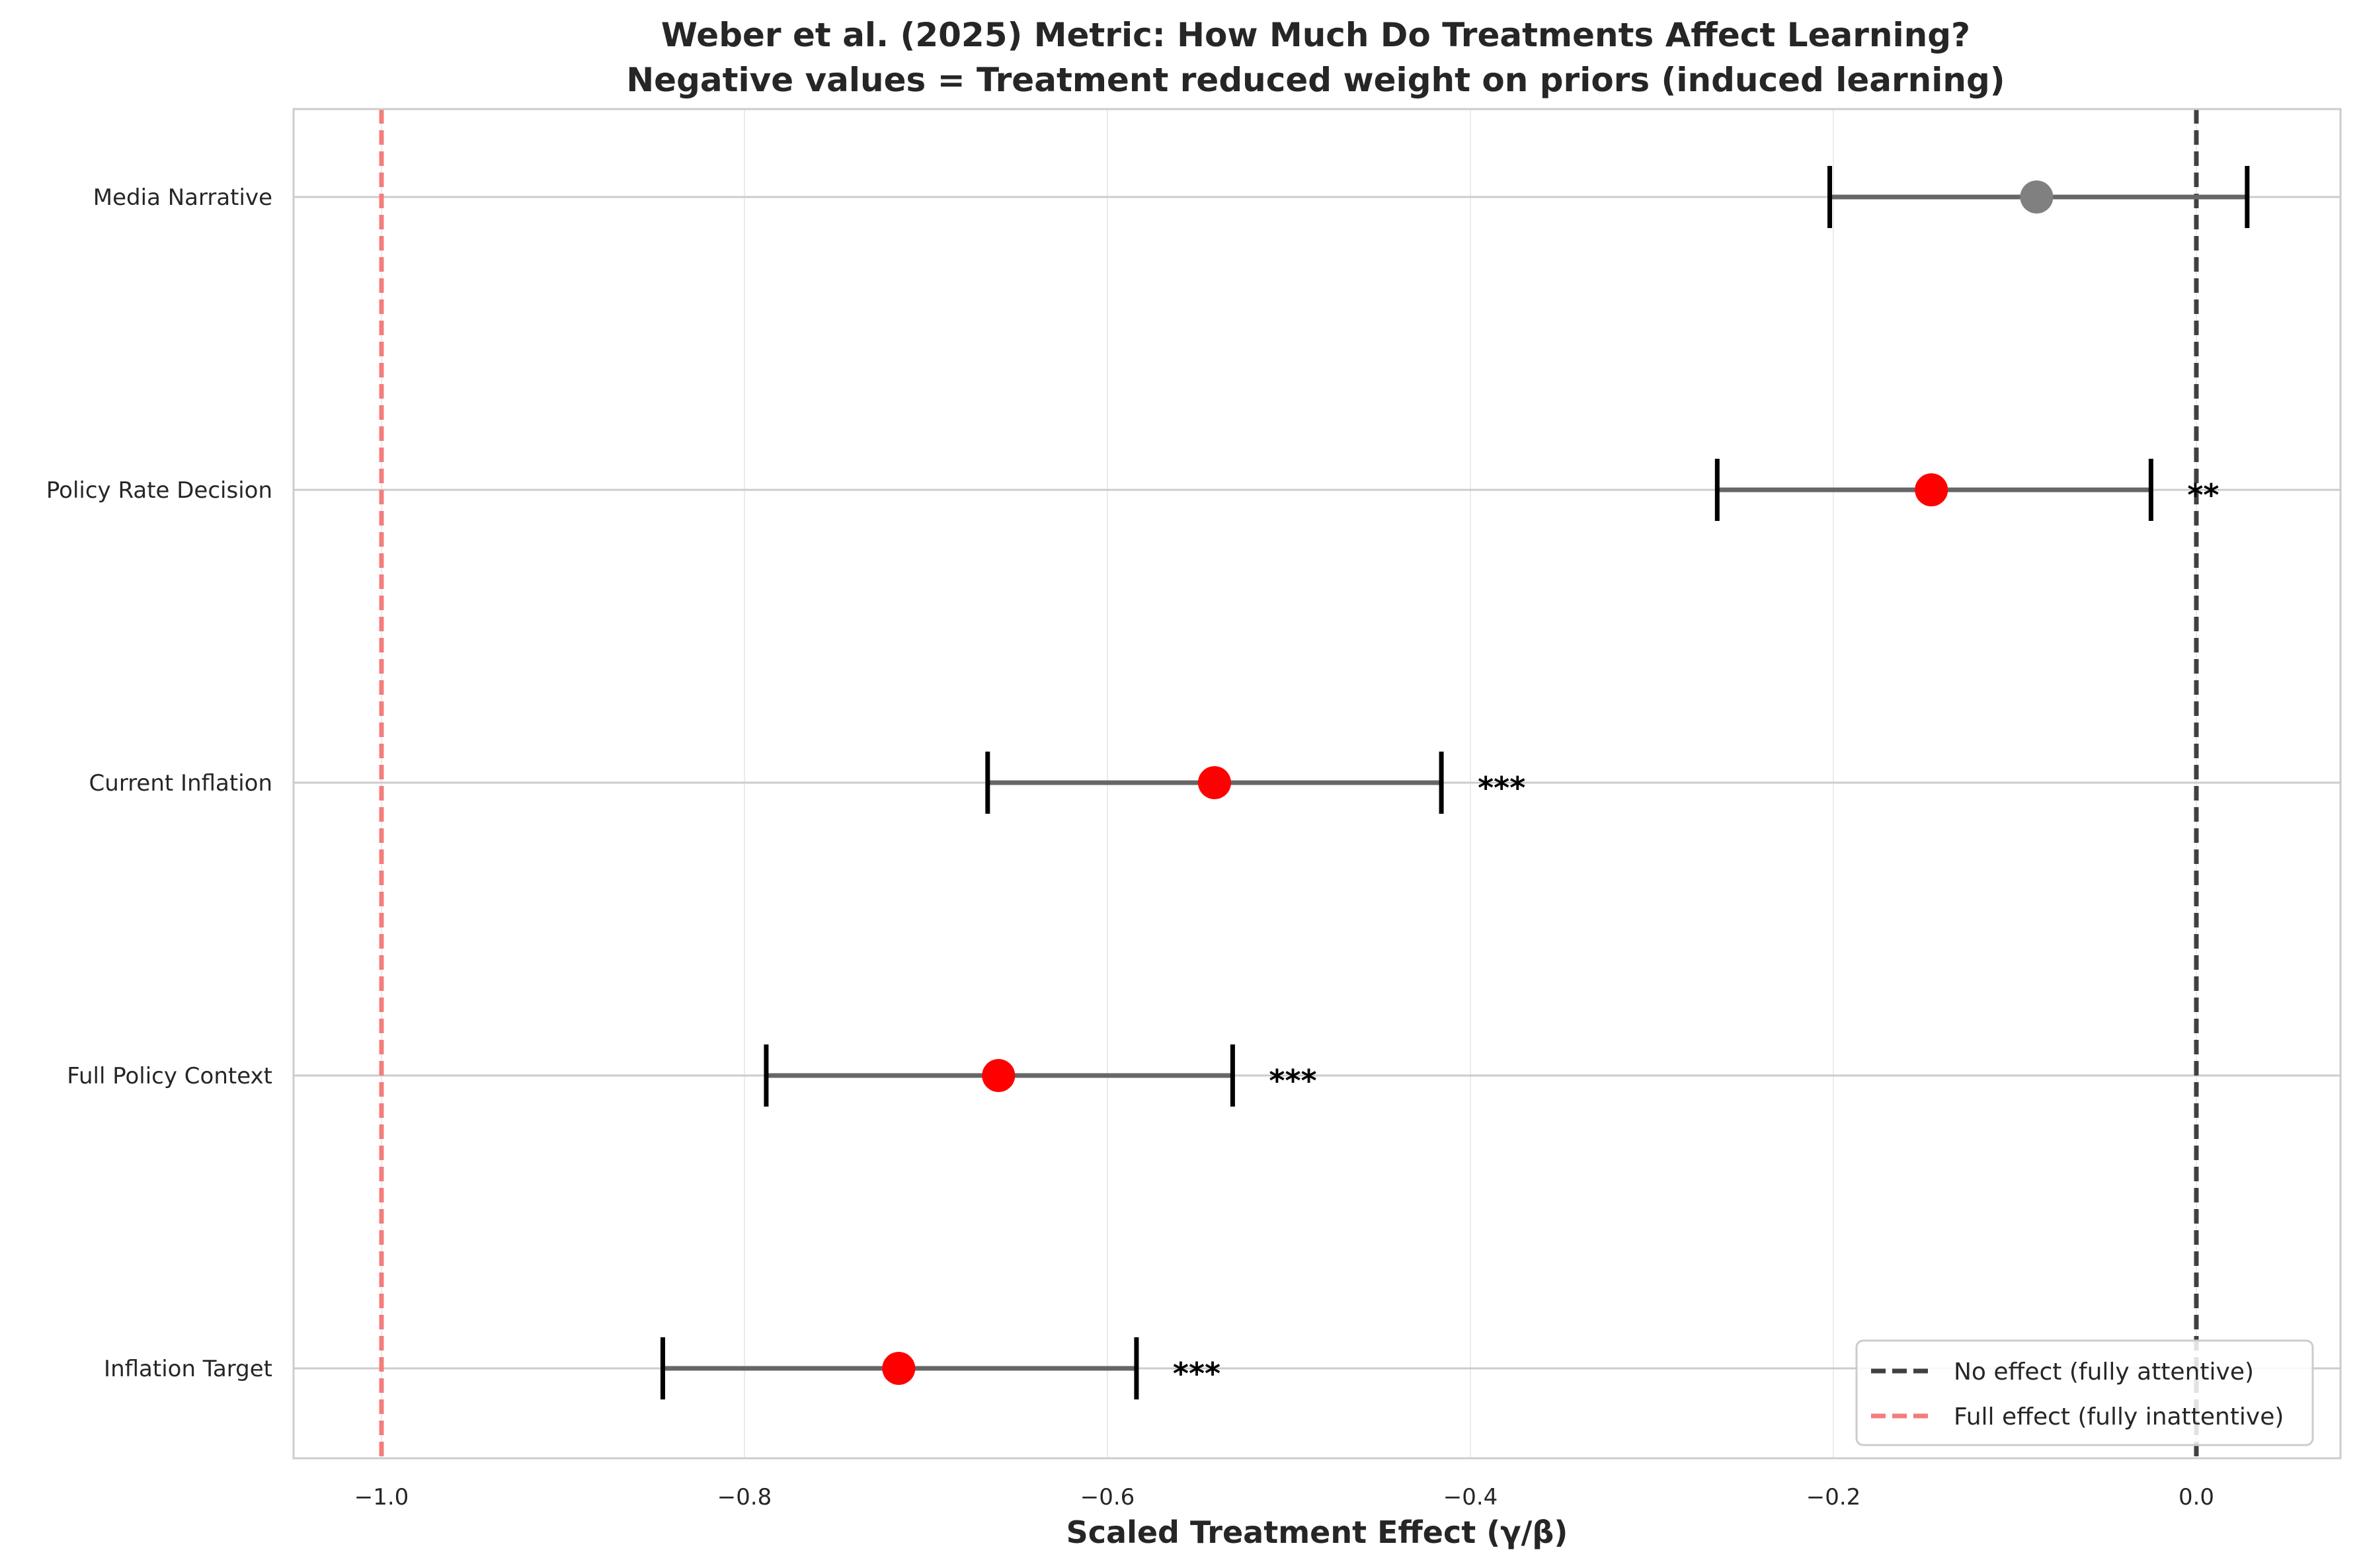 The width and height of the screenshot is (2359, 1568). Describe the element at coordinates (2203, 495) in the screenshot. I see `significance-label: **` at that location.